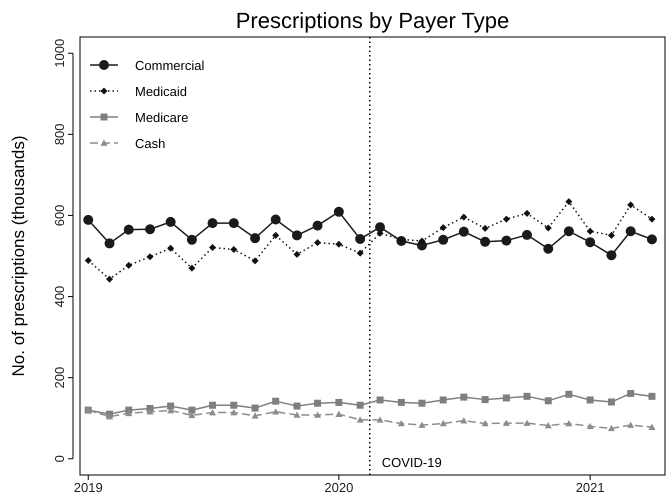  Describe the element at coordinates (59, 458) in the screenshot. I see `y-tick-label: 0` at that location.